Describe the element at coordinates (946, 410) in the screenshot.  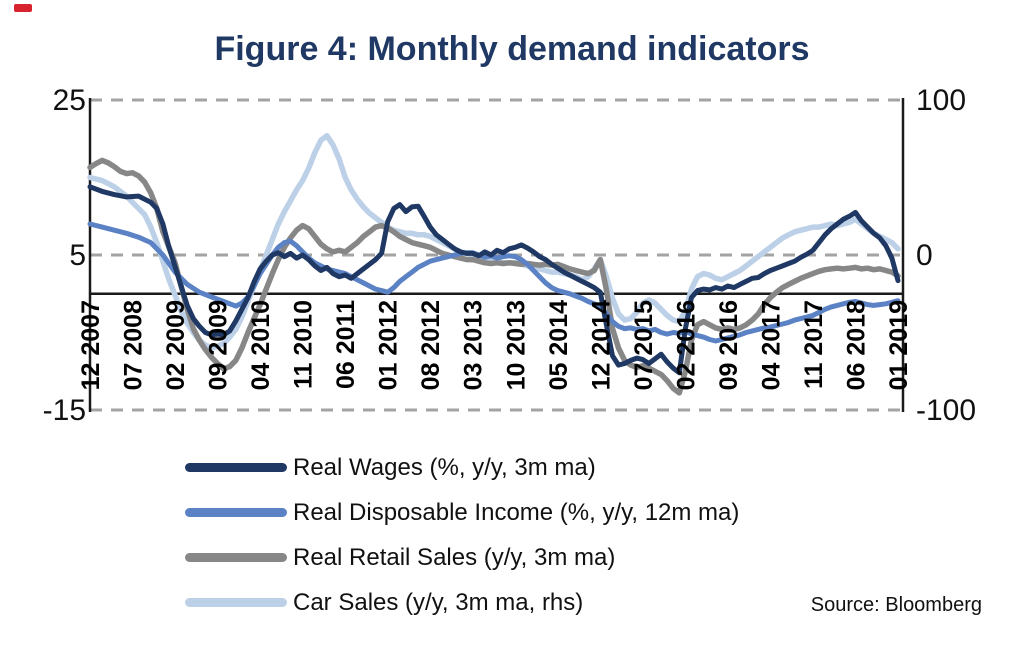
I see `right-axis-tick-label: -100` at that location.